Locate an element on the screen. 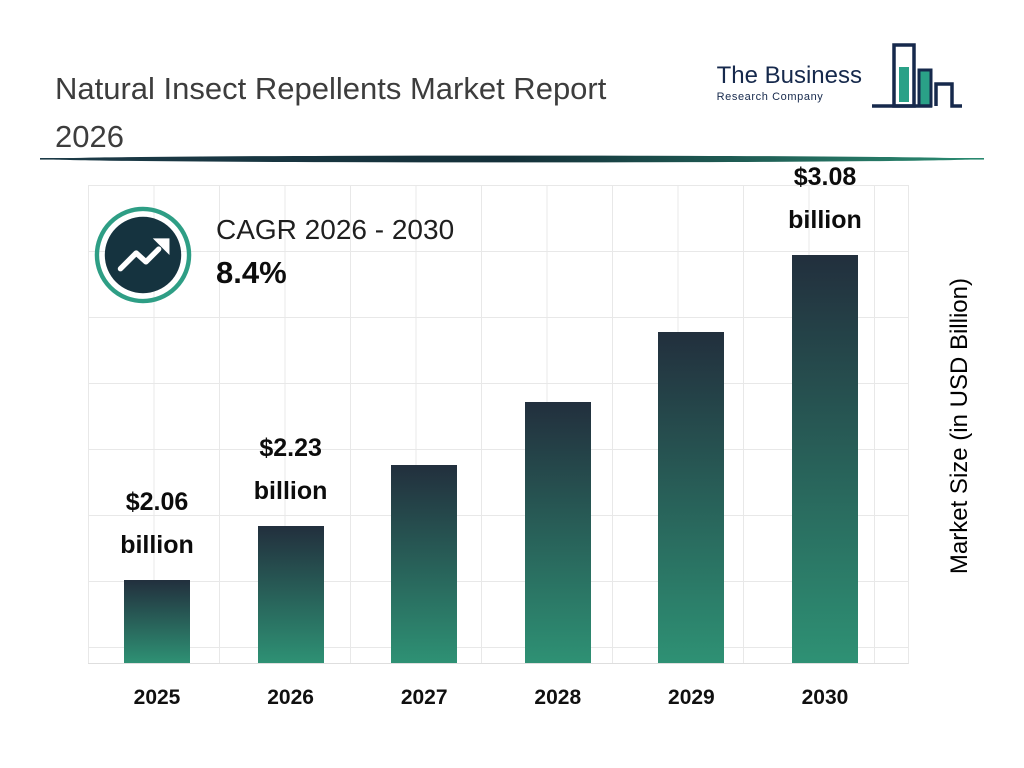 The height and width of the screenshot is (768, 1024). cagr-value: 8.4% is located at coordinates (251, 272).